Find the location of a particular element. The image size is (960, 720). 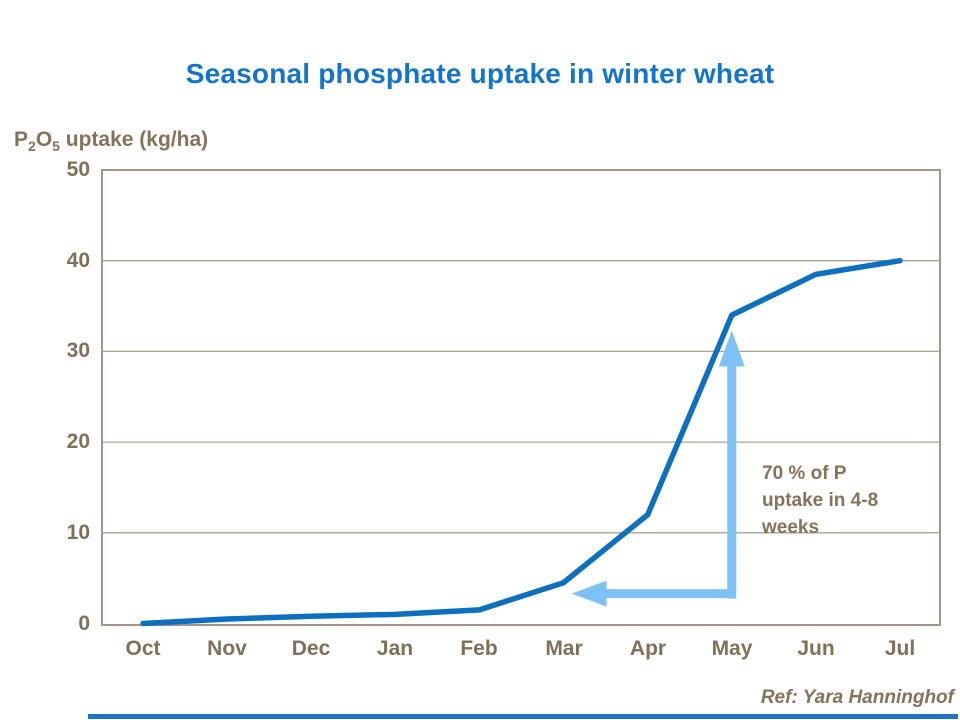

x-axis-label: Jan is located at coordinates (395, 648).